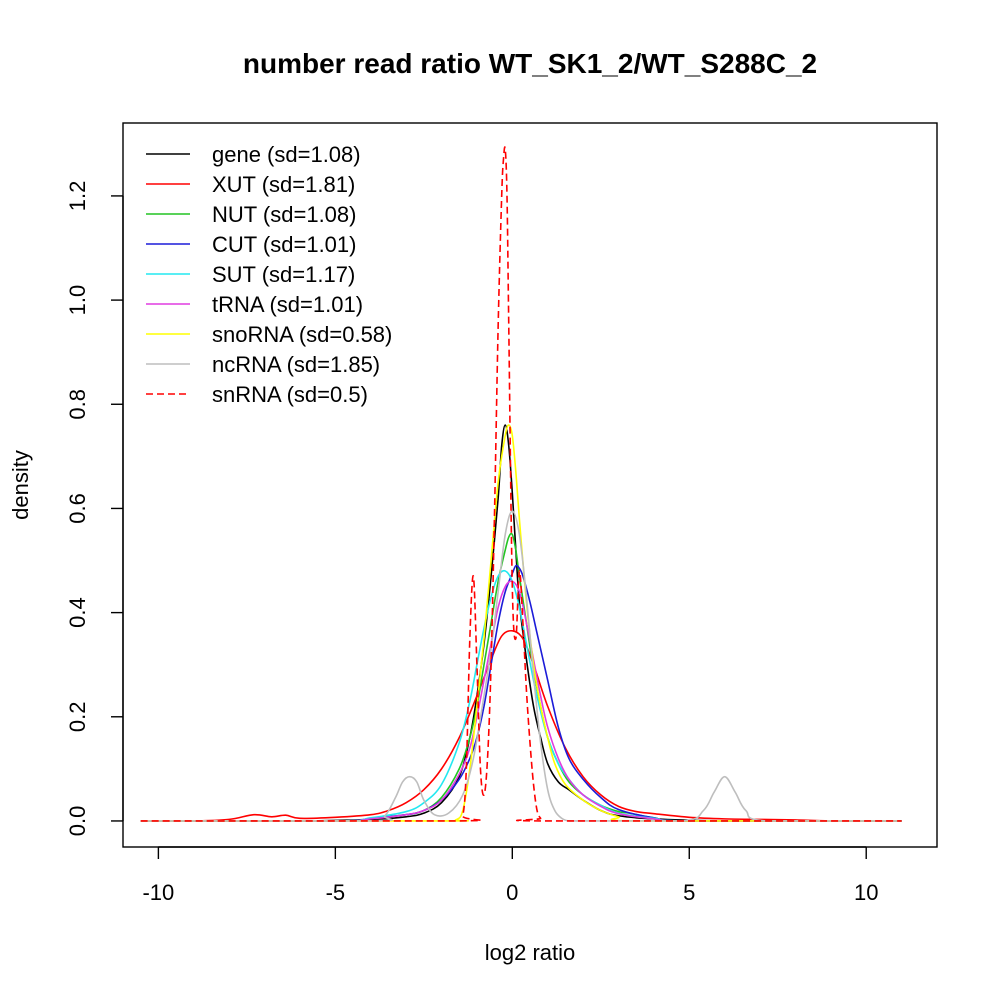  What do you see at coordinates (77, 404) in the screenshot?
I see `y-tick-label: 0.8` at bounding box center [77, 404].